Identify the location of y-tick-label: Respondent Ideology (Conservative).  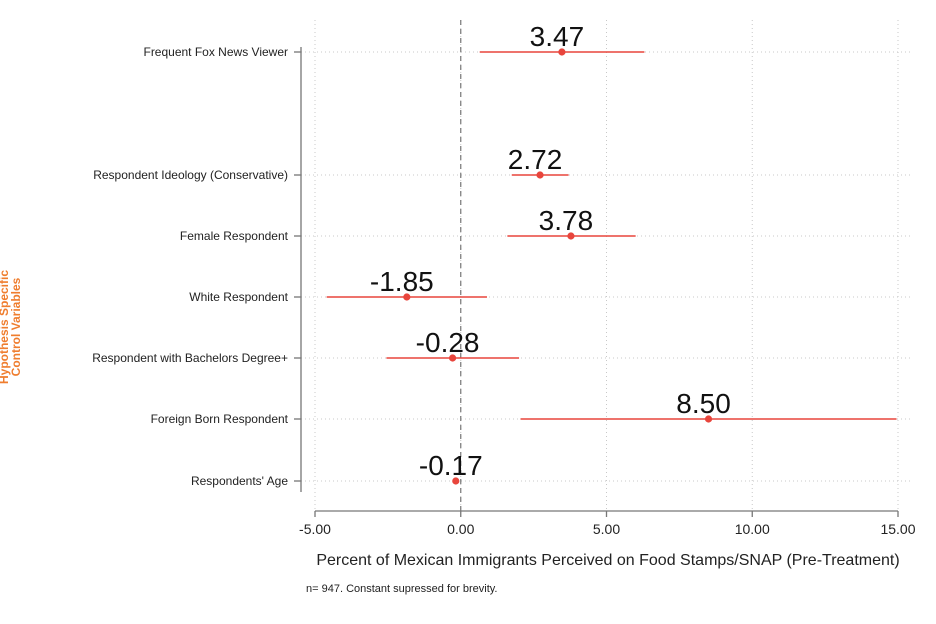
(190, 175).